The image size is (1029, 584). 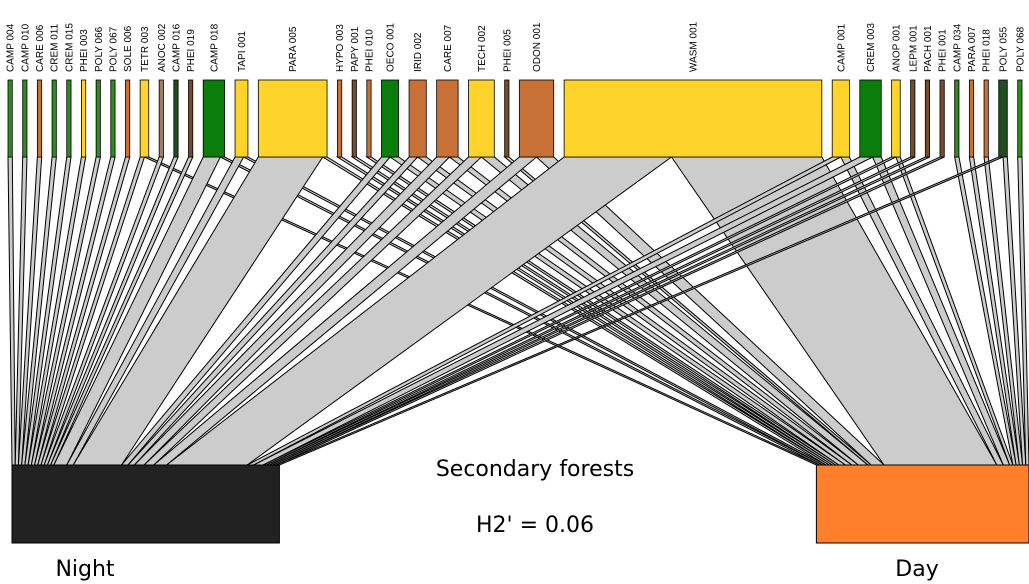 I want to click on node-label: HYPO 003, so click(x=340, y=48).